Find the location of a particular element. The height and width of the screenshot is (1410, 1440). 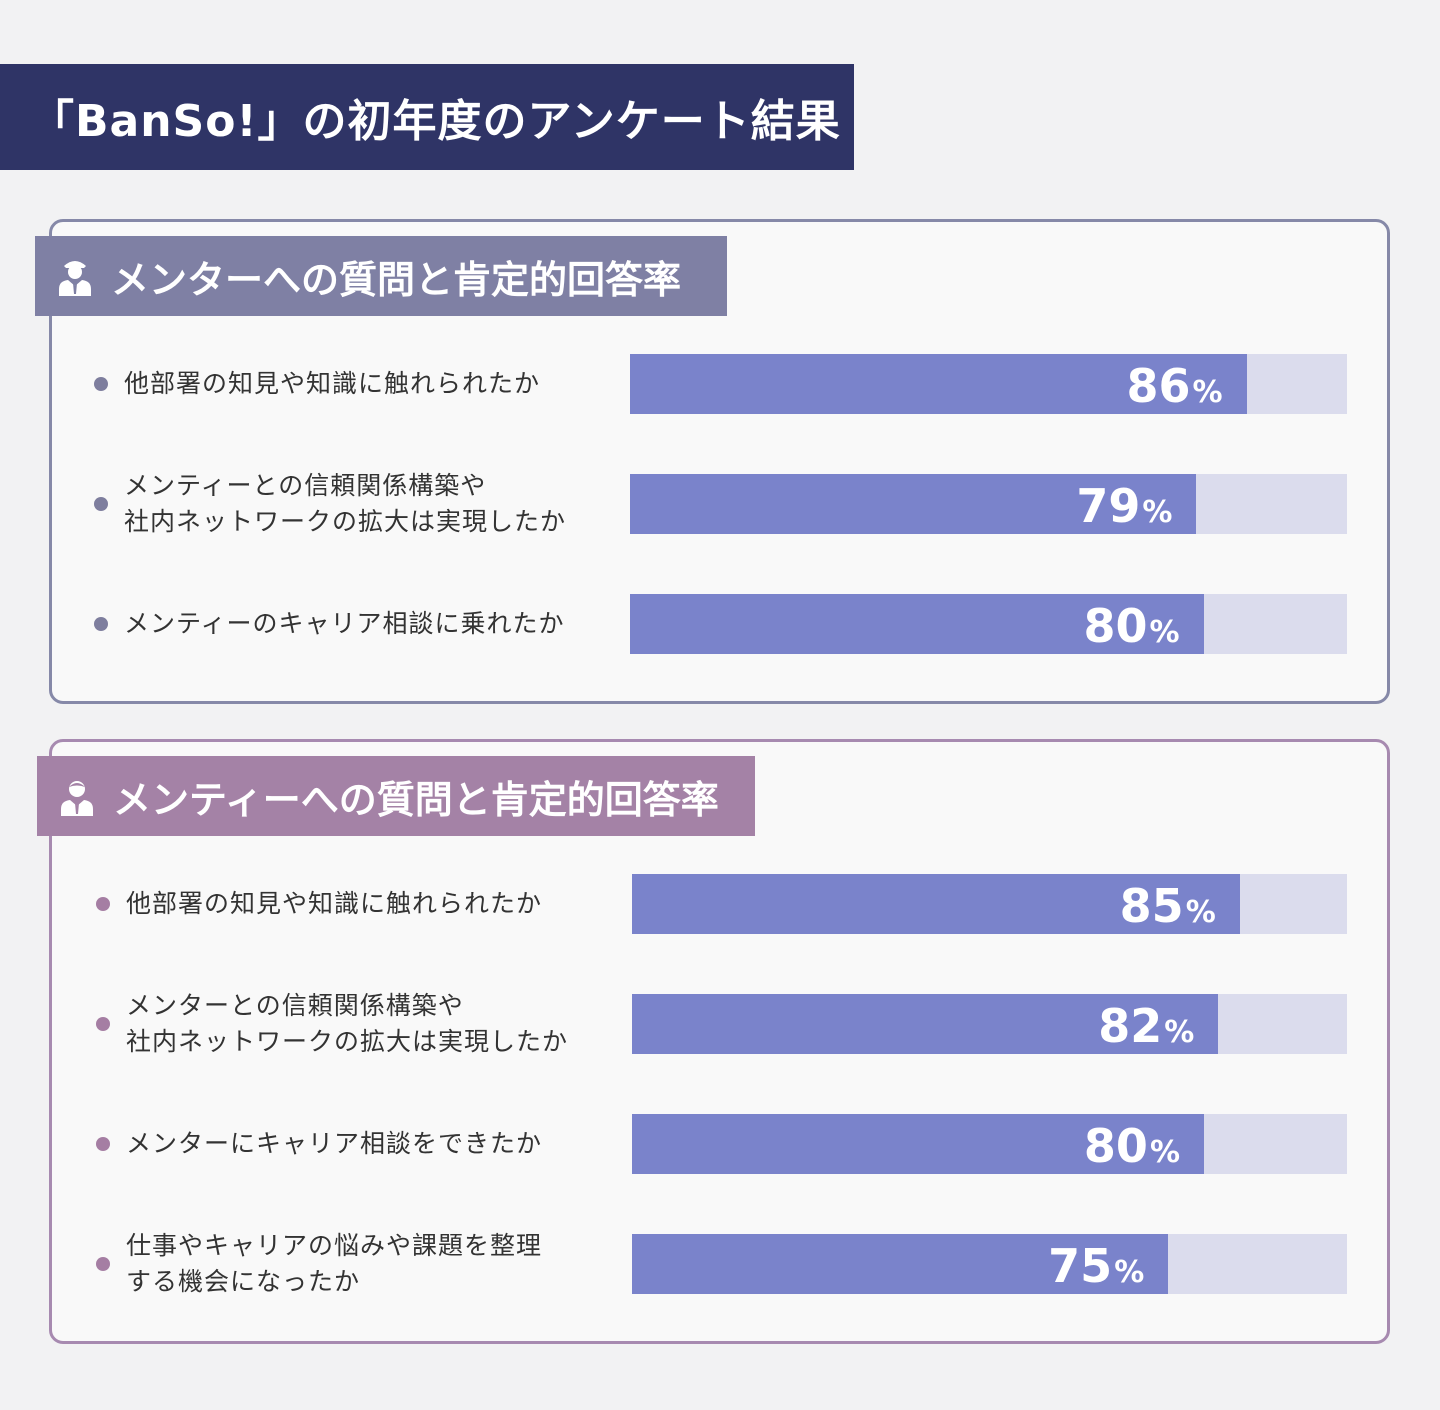

bar-track: 82% is located at coordinates (989, 1024).